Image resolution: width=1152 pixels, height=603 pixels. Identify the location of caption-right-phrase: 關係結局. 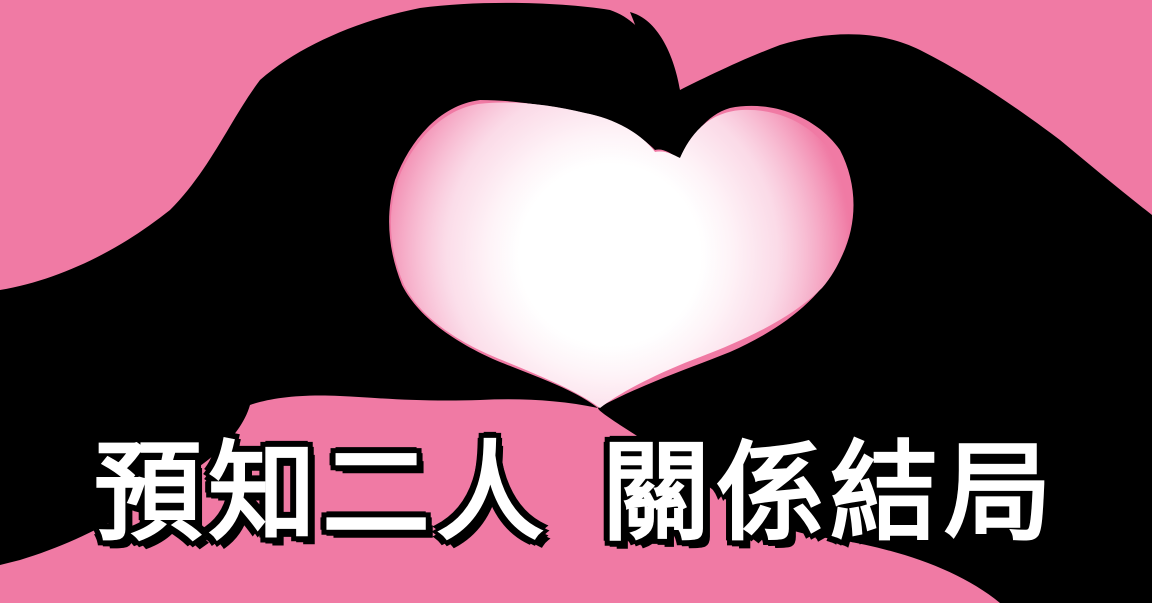
(829, 493).